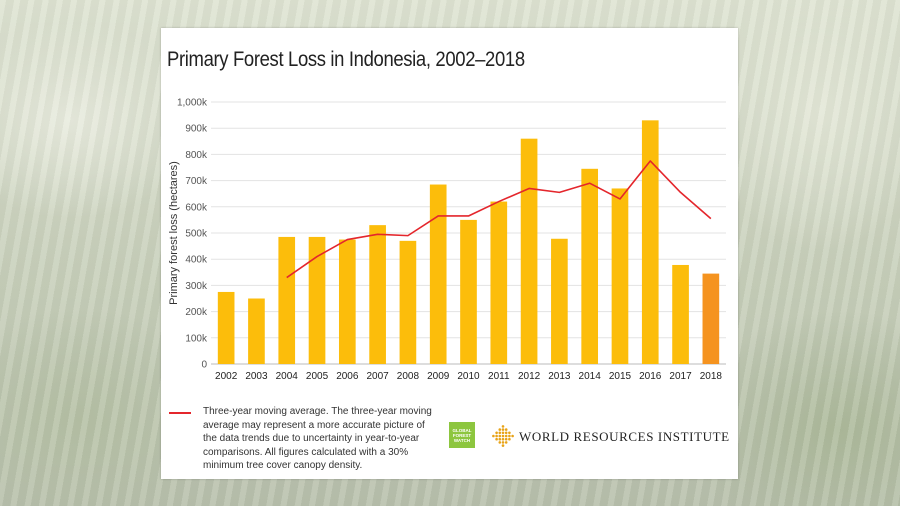  I want to click on gfw-logo-text: GLOBAL FOREST WATCH, so click(462, 435).